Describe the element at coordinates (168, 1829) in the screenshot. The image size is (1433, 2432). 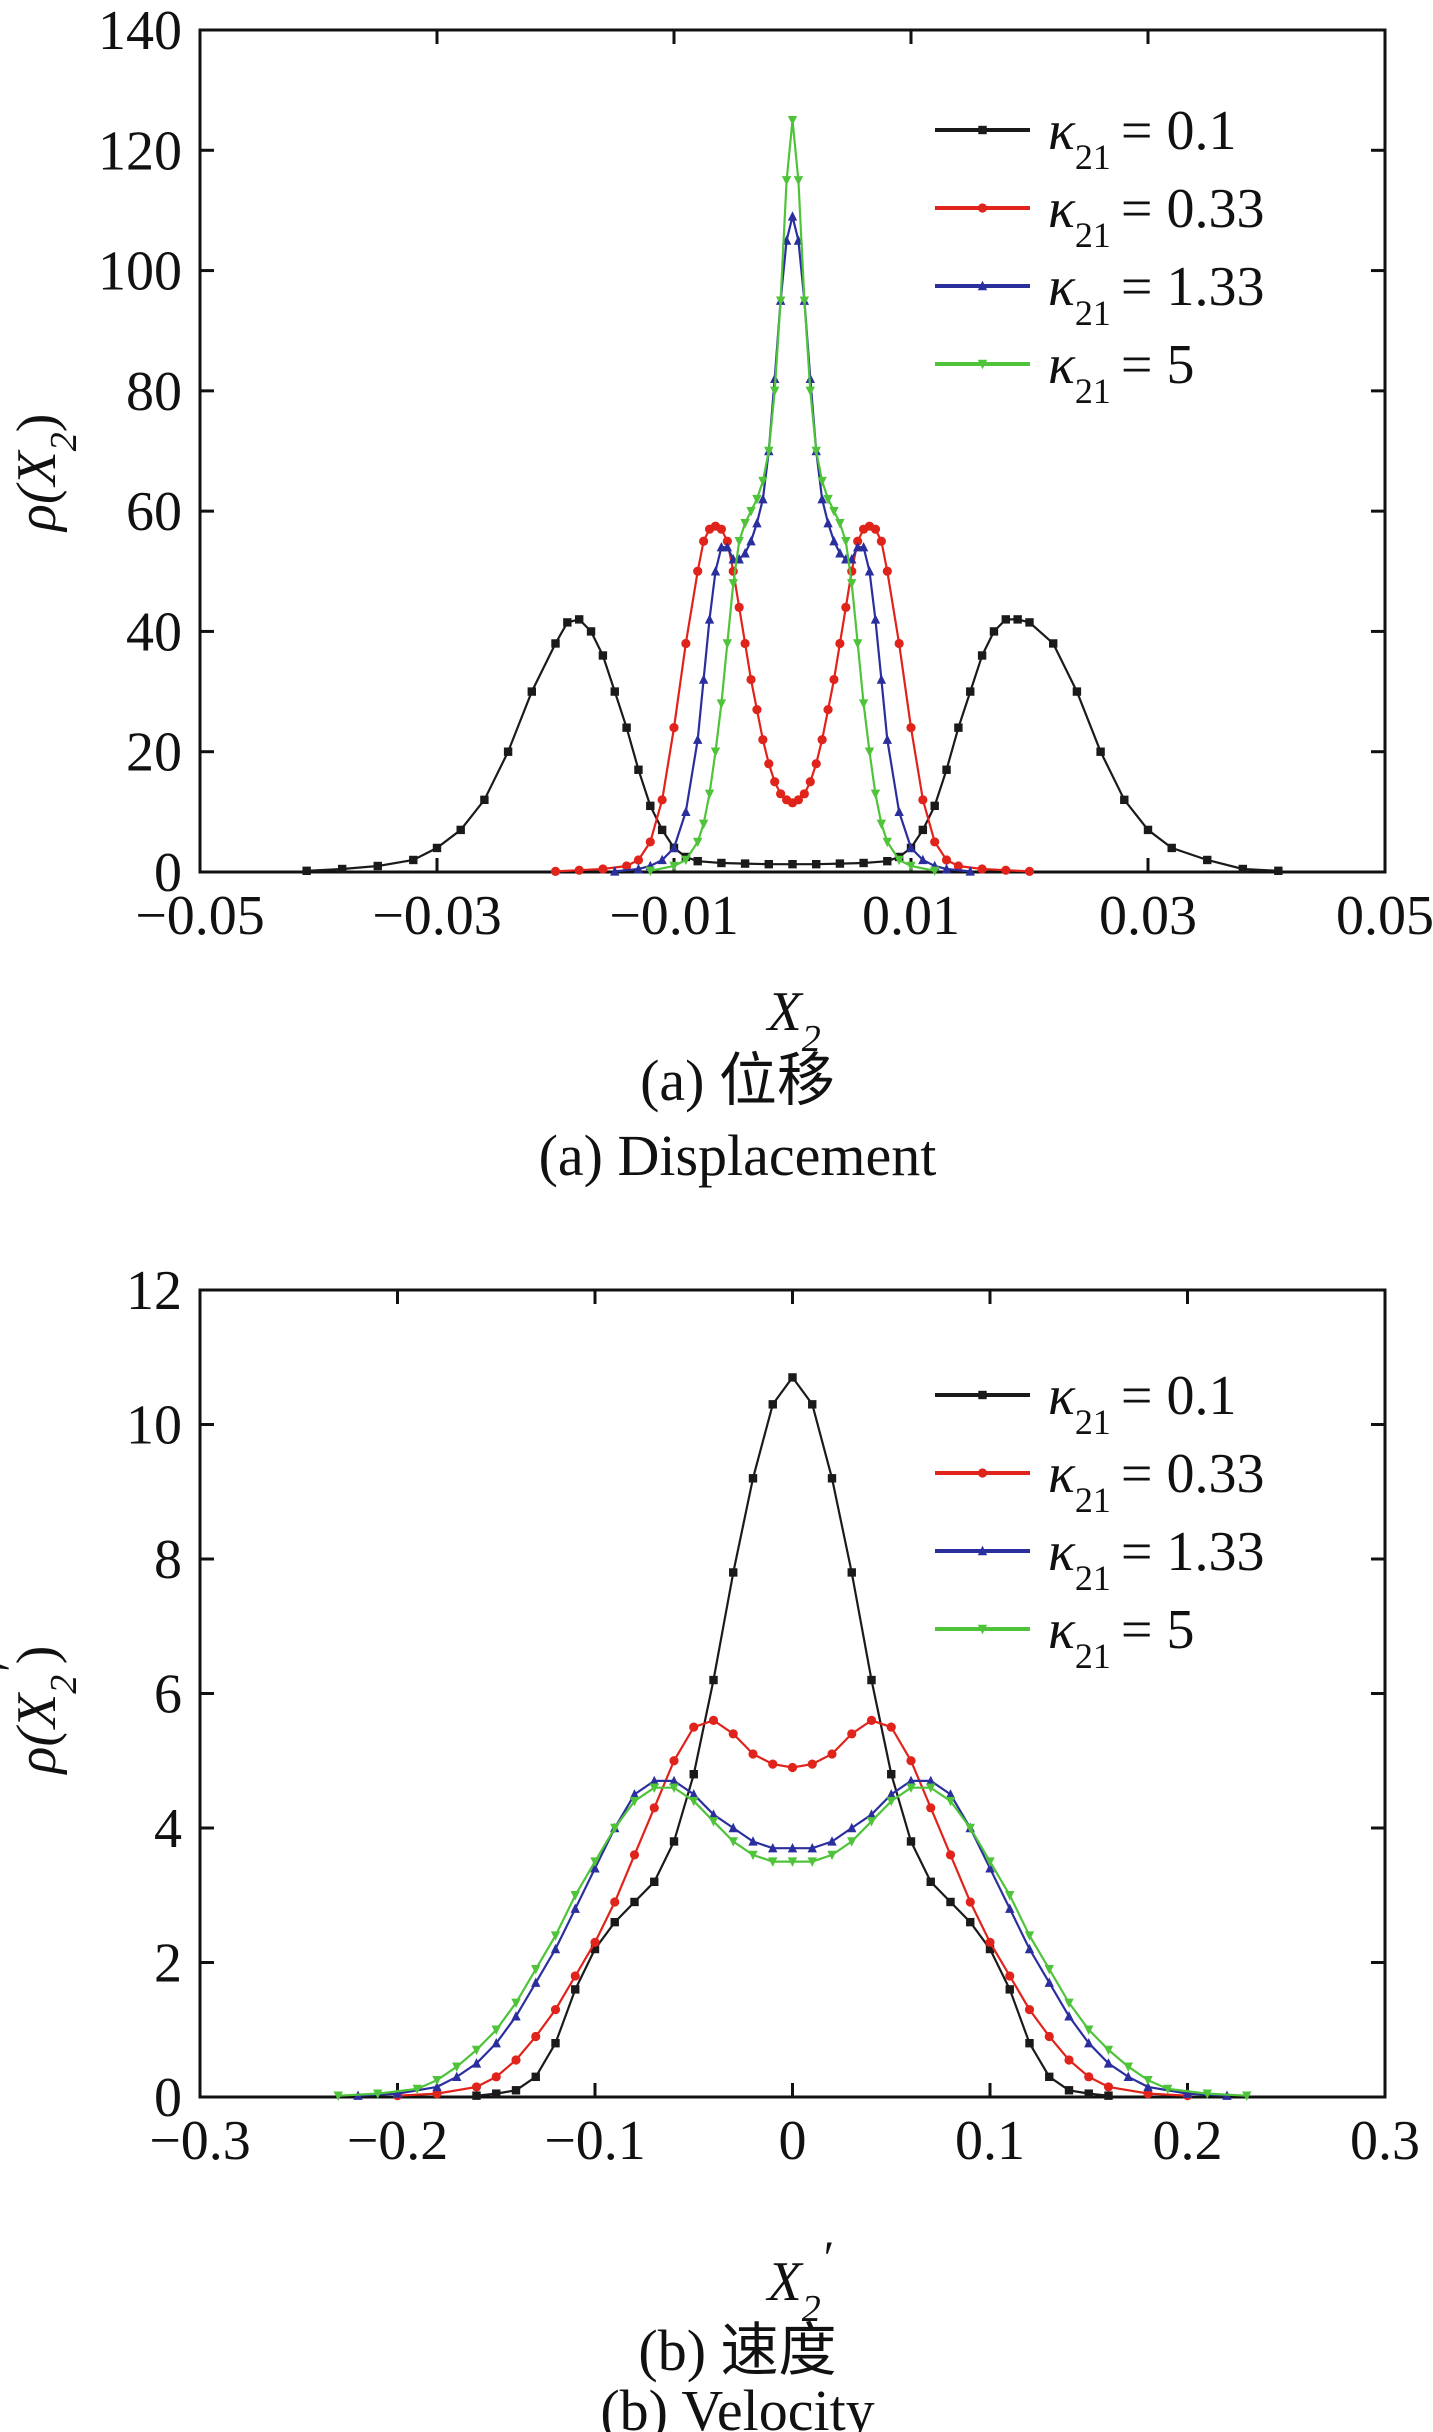
I see `y-tick-label: 4` at that location.